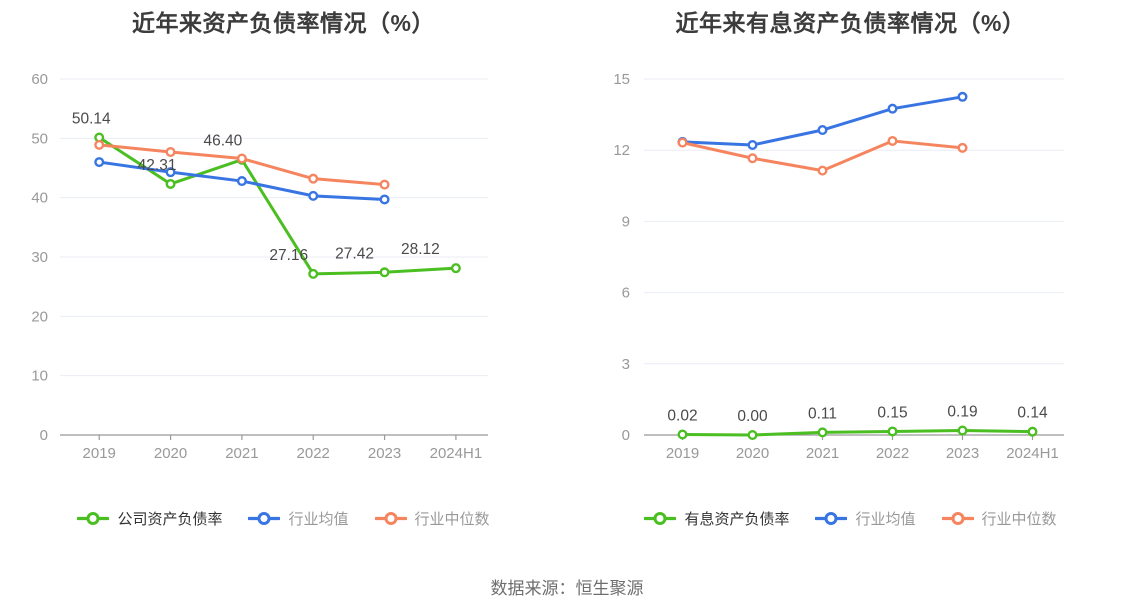 The width and height of the screenshot is (1134, 612). Describe the element at coordinates (288, 255) in the screenshot. I see `data-label: 27.16` at that location.